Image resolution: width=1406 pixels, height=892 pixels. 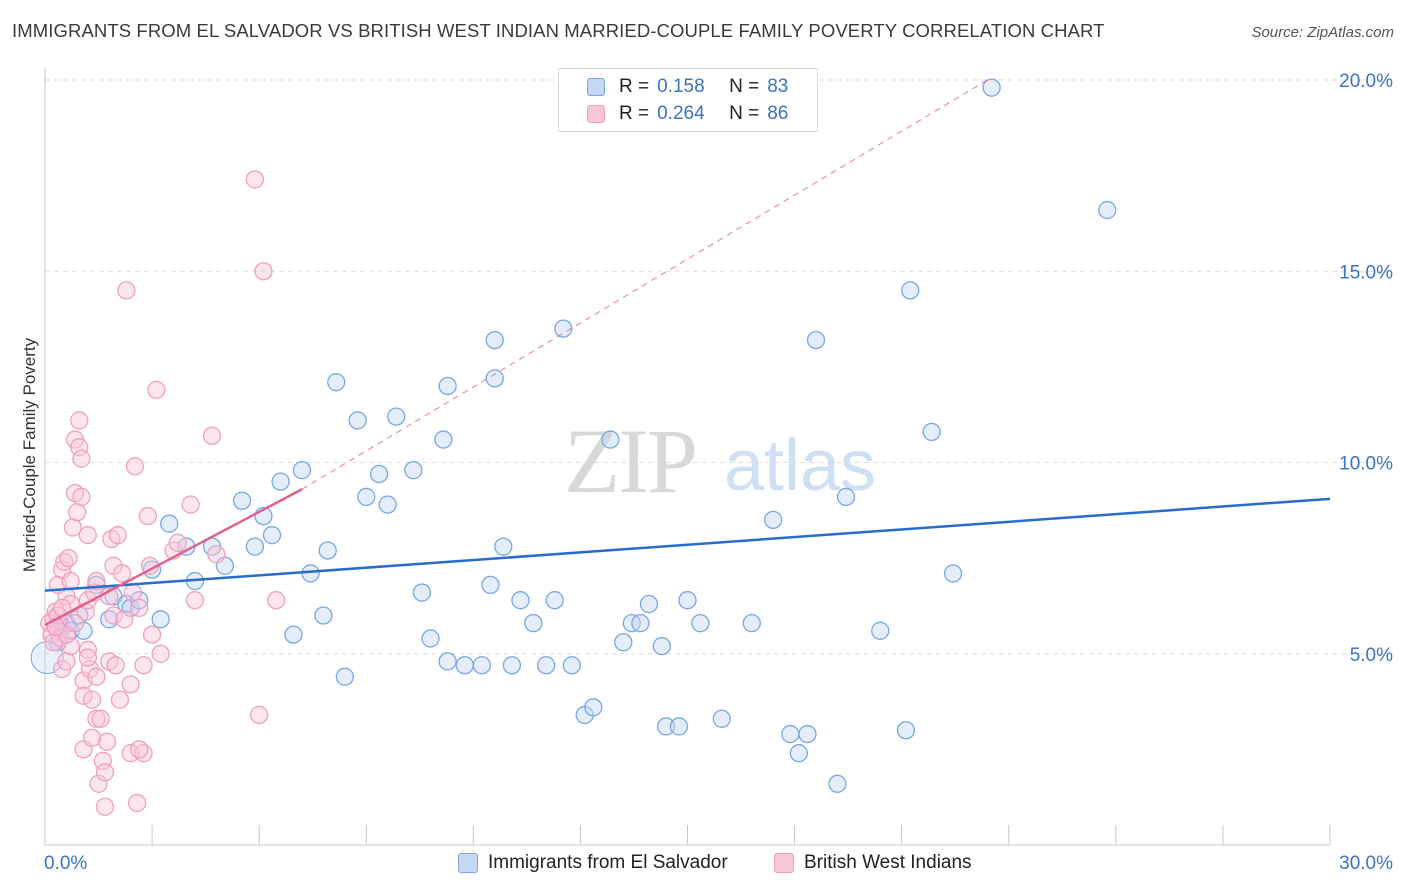 I want to click on legend-r-label: R =, so click(x=634, y=86).